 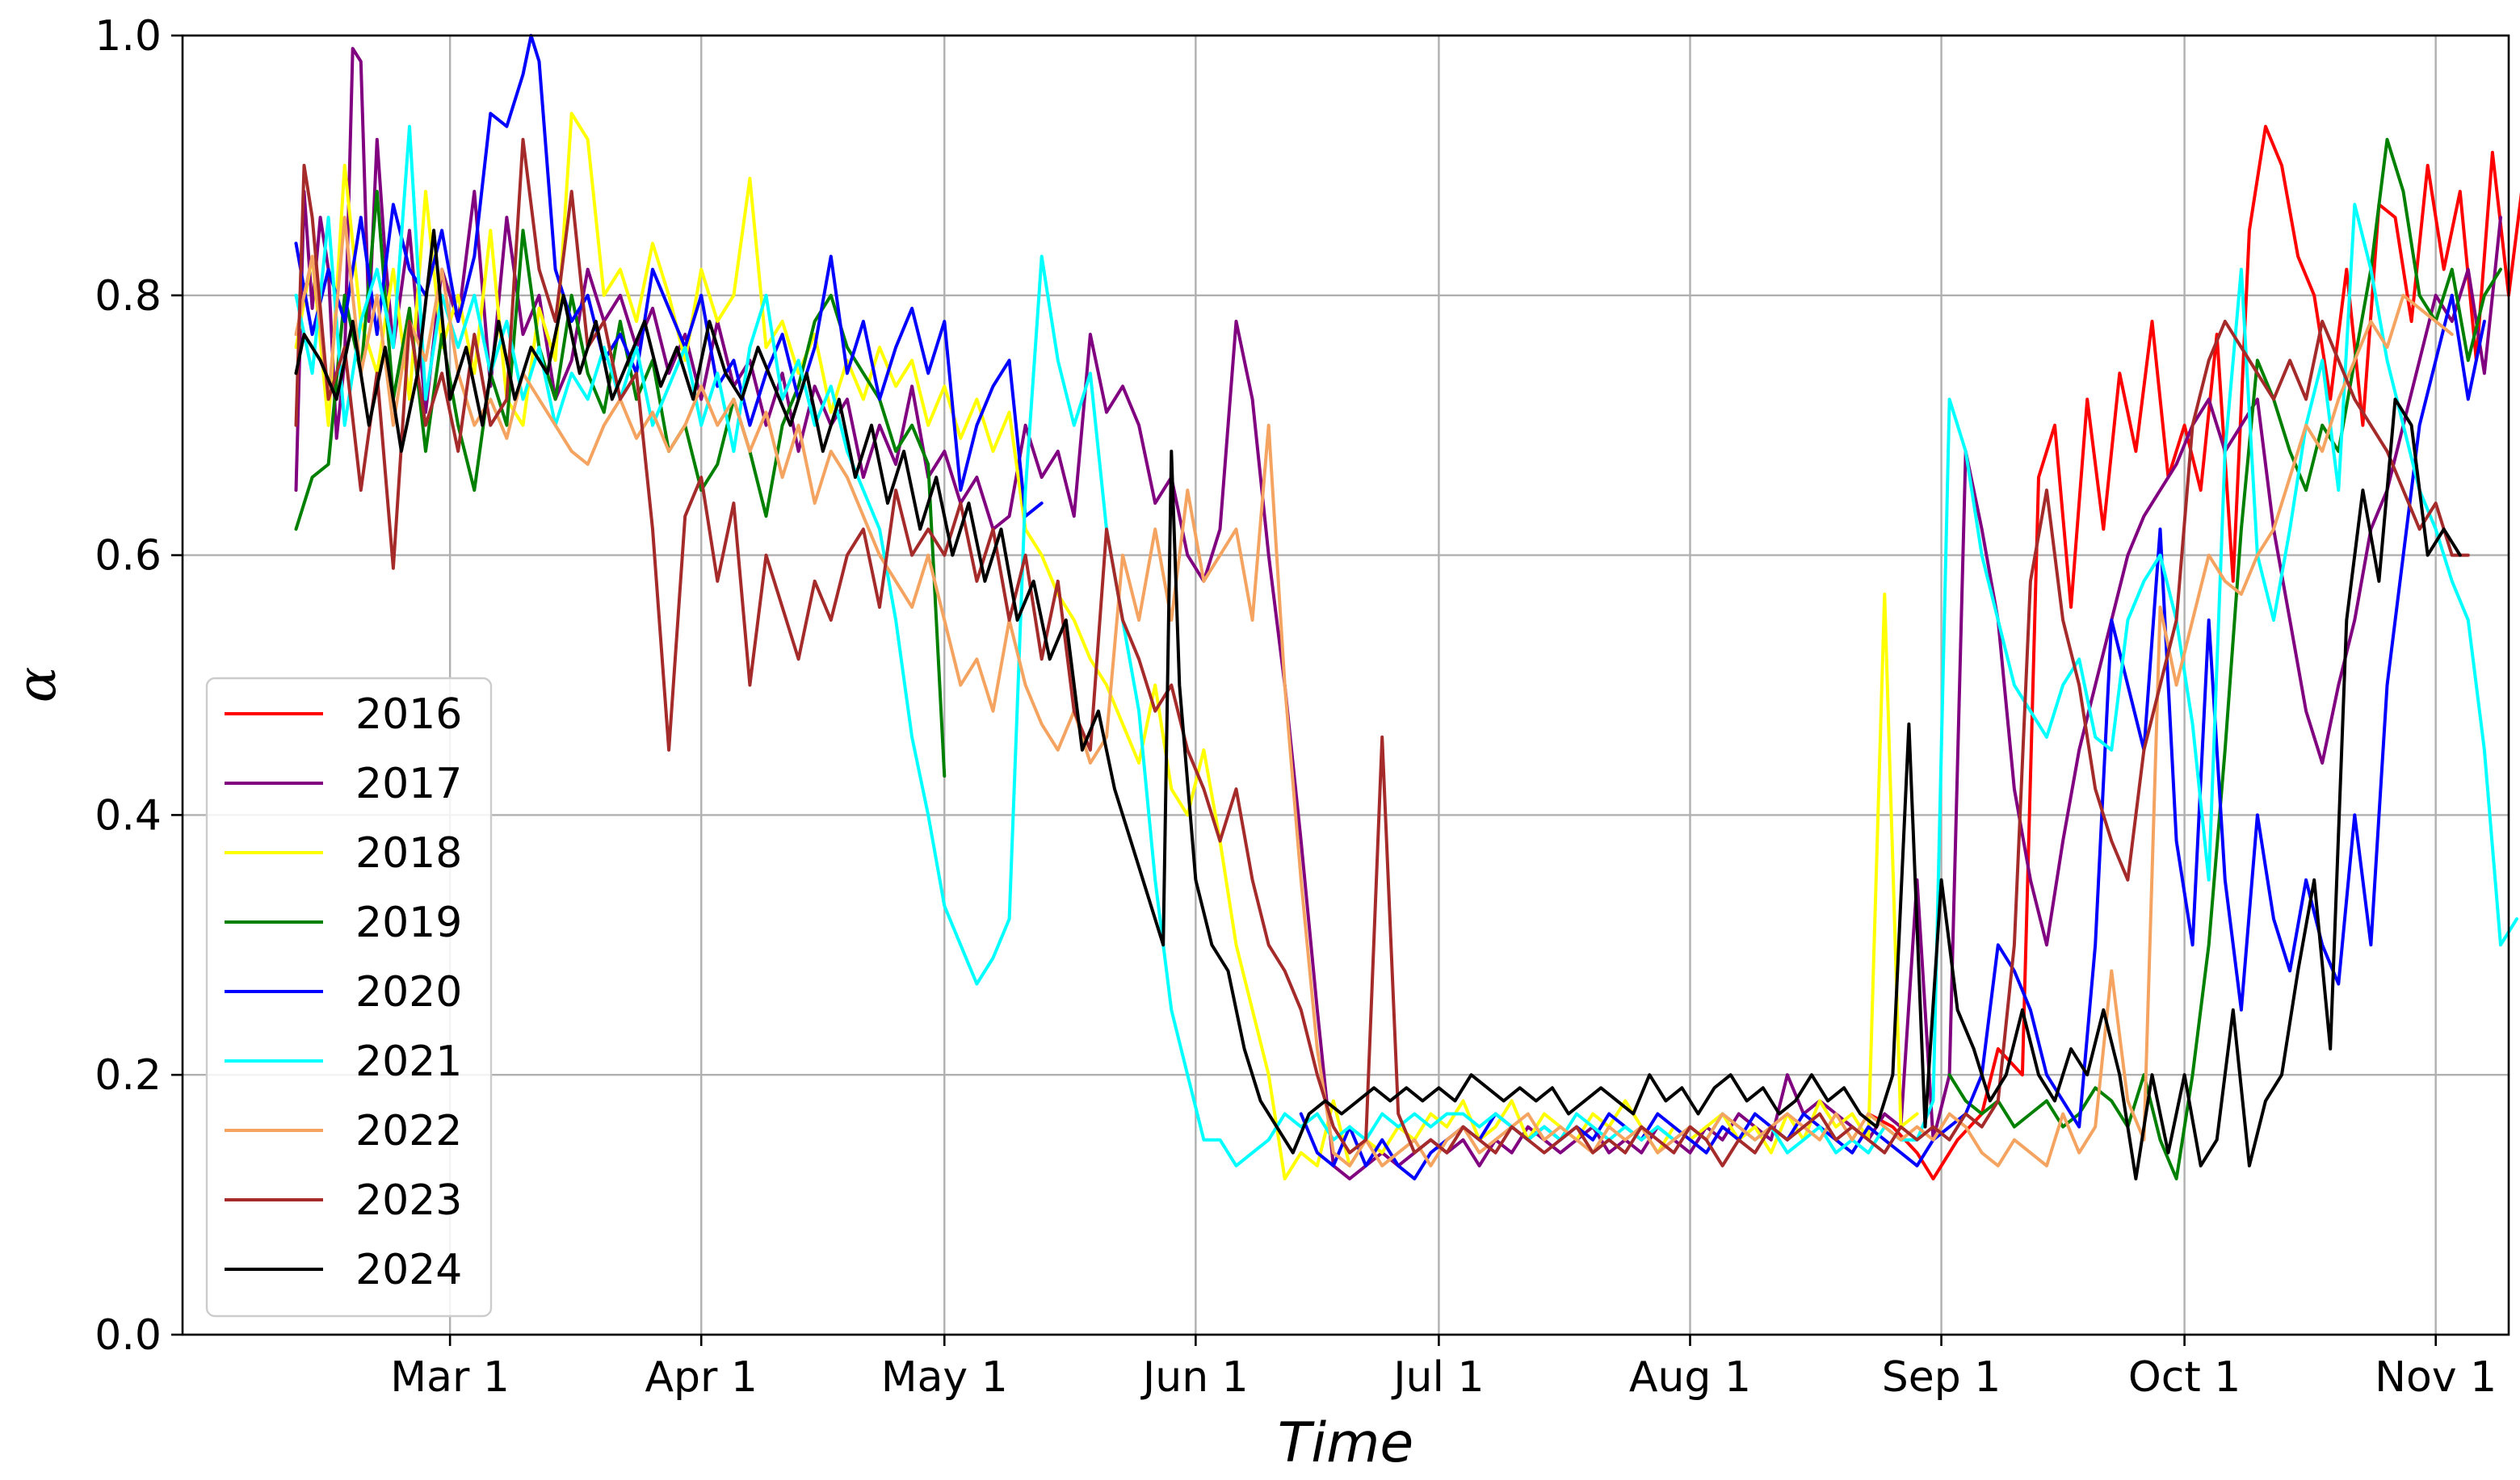 What do you see at coordinates (945, 1377) in the screenshot?
I see `x-tick-label: May 1` at bounding box center [945, 1377].